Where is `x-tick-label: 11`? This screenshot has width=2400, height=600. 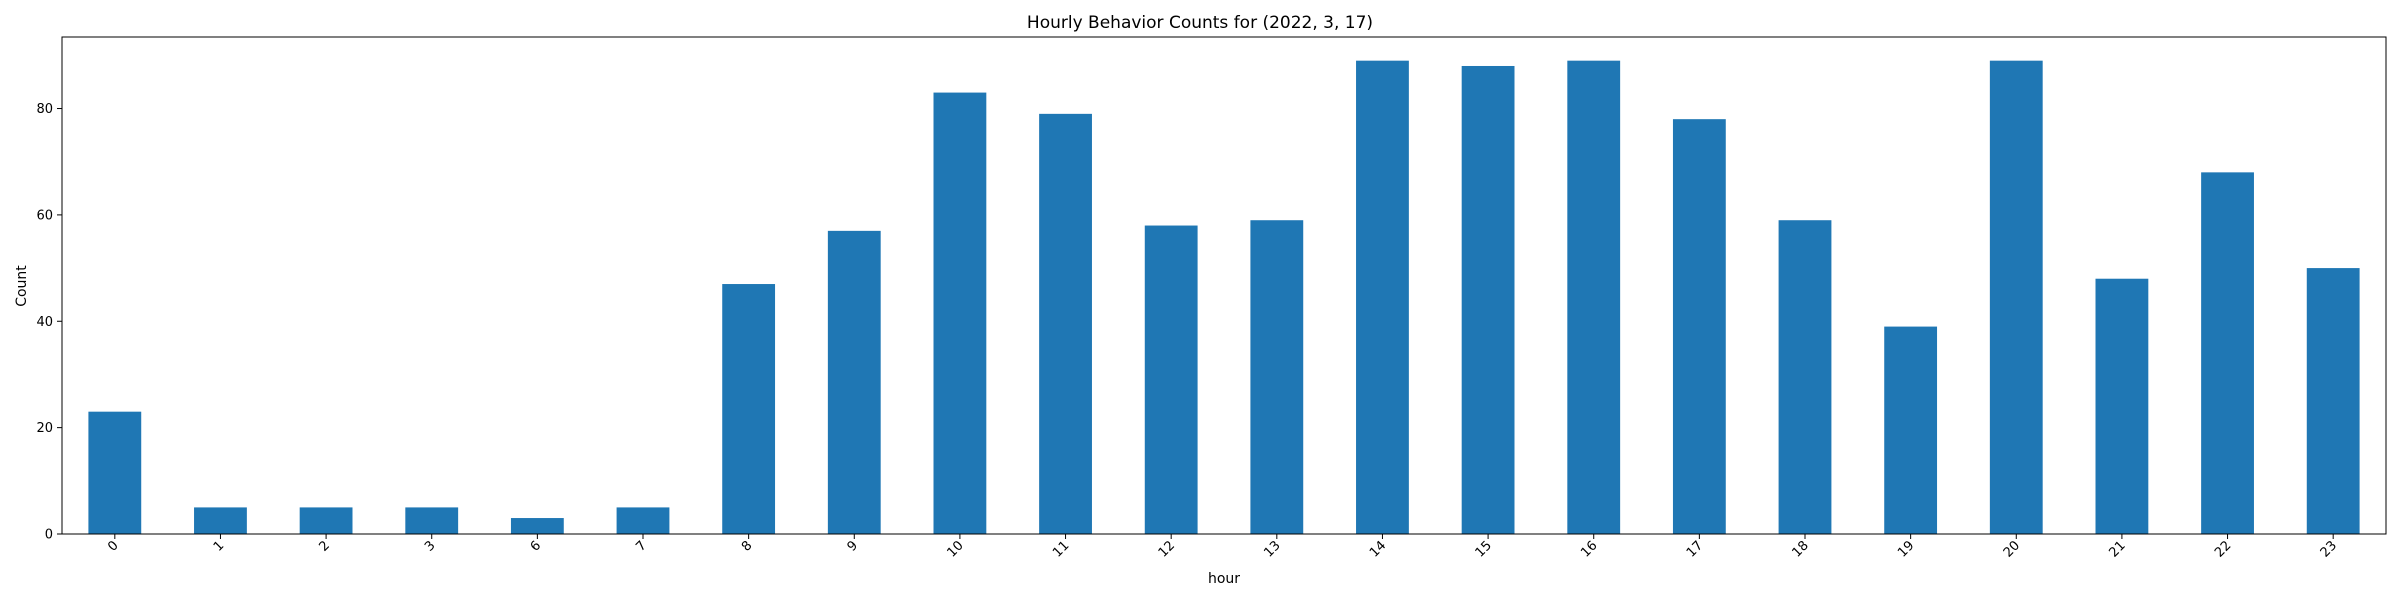
x-tick-label: 11 is located at coordinates (1061, 549).